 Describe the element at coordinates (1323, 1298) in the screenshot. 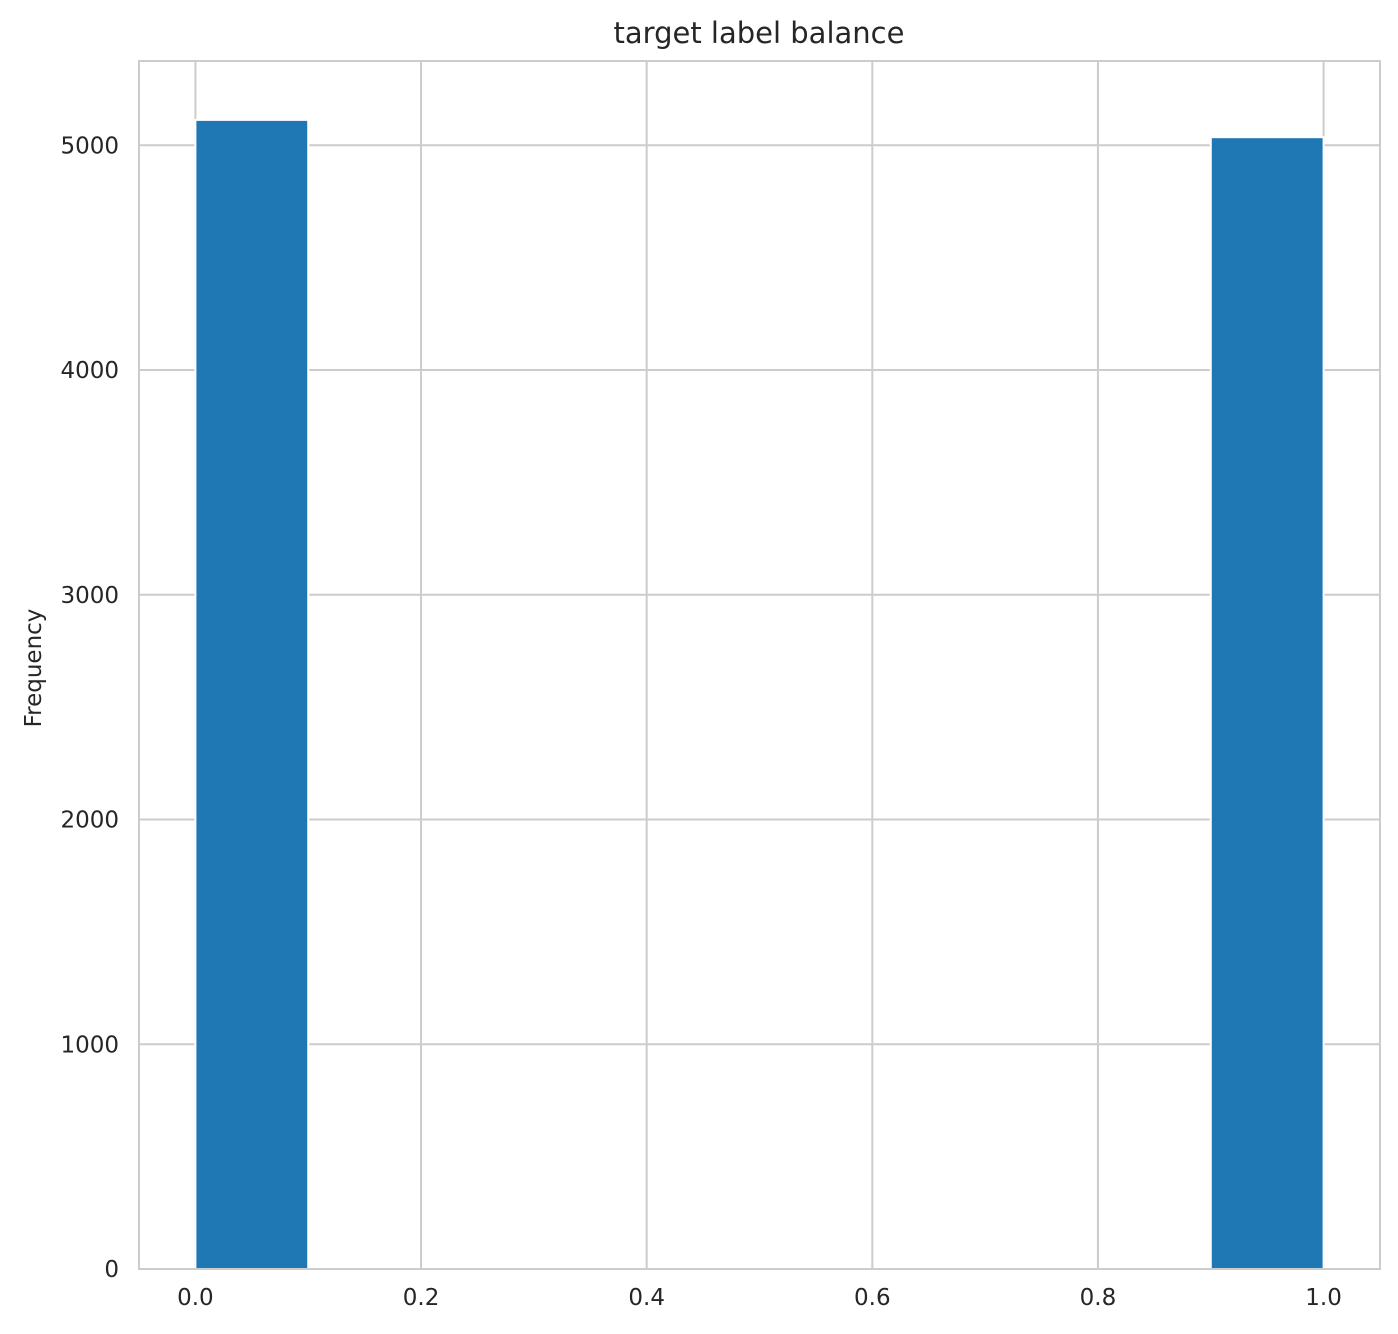

I see `x-tick-label: 1.0` at that location.